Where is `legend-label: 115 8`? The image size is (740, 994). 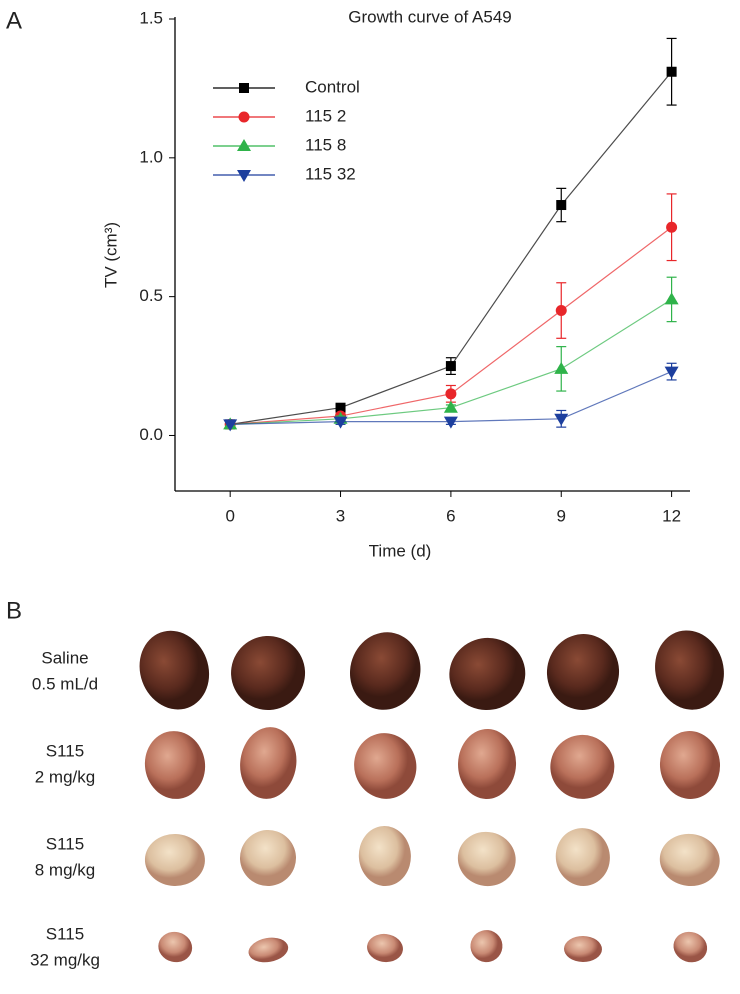 legend-label: 115 8 is located at coordinates (325, 144).